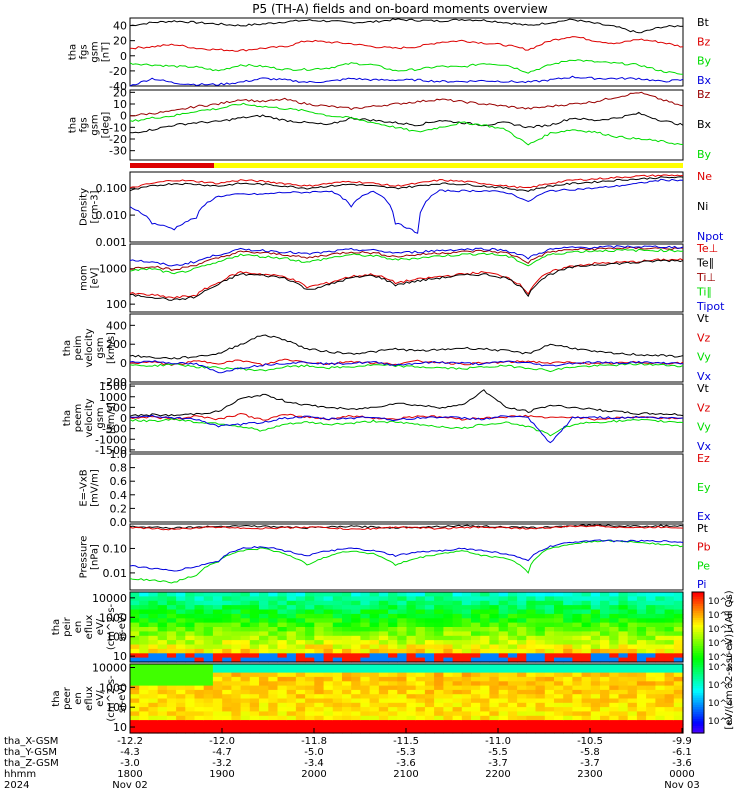 This screenshot has width=750, height=800. What do you see at coordinates (118, 71) in the screenshot?
I see `y-tick-label: -20` at bounding box center [118, 71].